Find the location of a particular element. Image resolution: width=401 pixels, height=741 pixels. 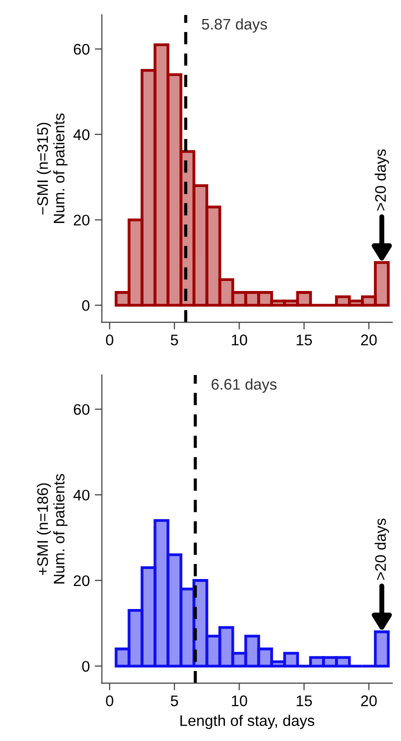

ref-line-label: 5.87 days is located at coordinates (234, 25).